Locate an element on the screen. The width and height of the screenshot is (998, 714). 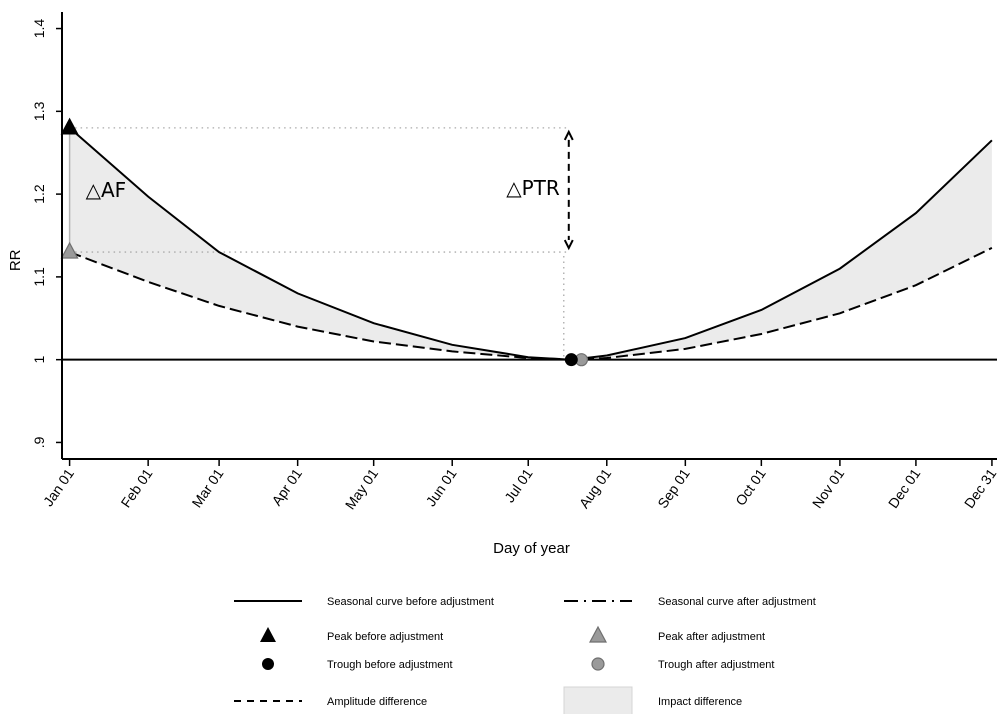
ptr-arrow-head-up is located at coordinates (568, 135).